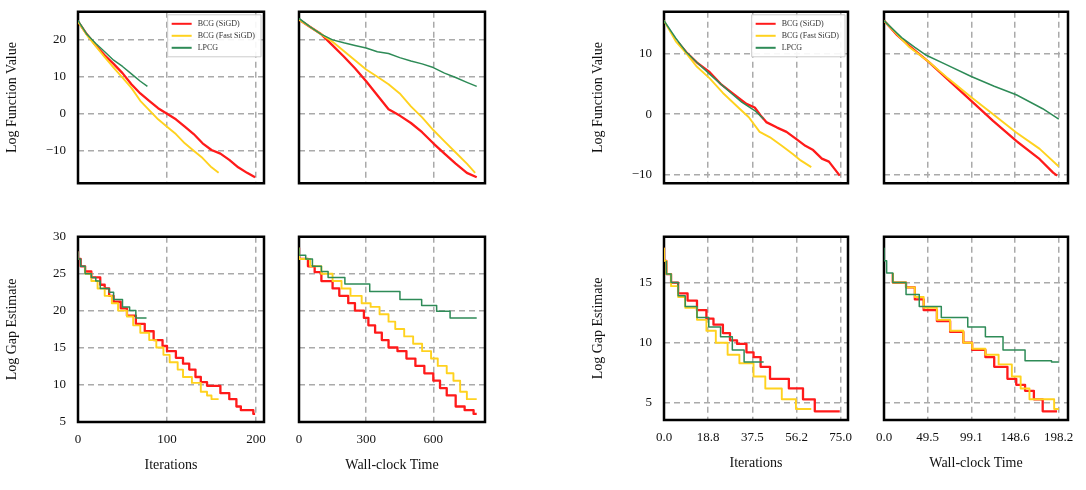 The image size is (1086, 490). I want to click on x-tick-label: 49.5, so click(928, 437).